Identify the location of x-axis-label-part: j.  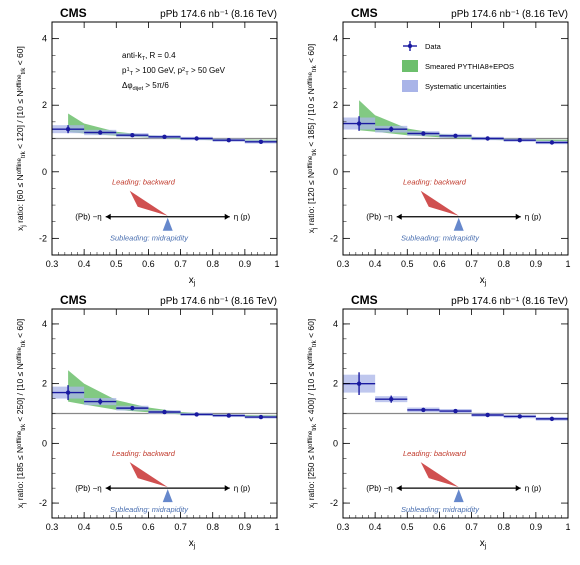
(194, 545).